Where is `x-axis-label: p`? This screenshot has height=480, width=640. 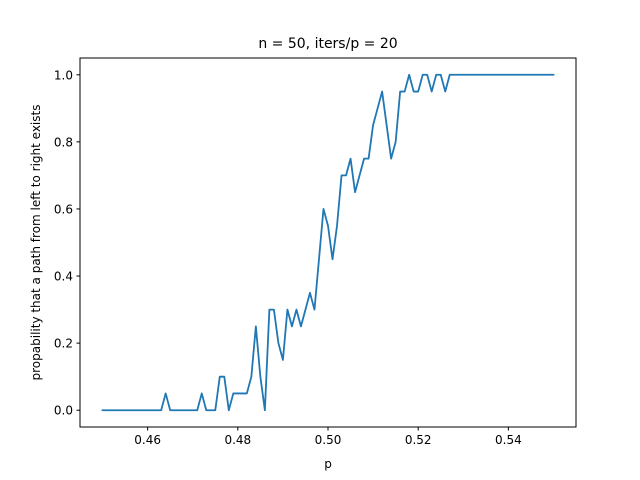 x-axis-label: p is located at coordinates (328, 464).